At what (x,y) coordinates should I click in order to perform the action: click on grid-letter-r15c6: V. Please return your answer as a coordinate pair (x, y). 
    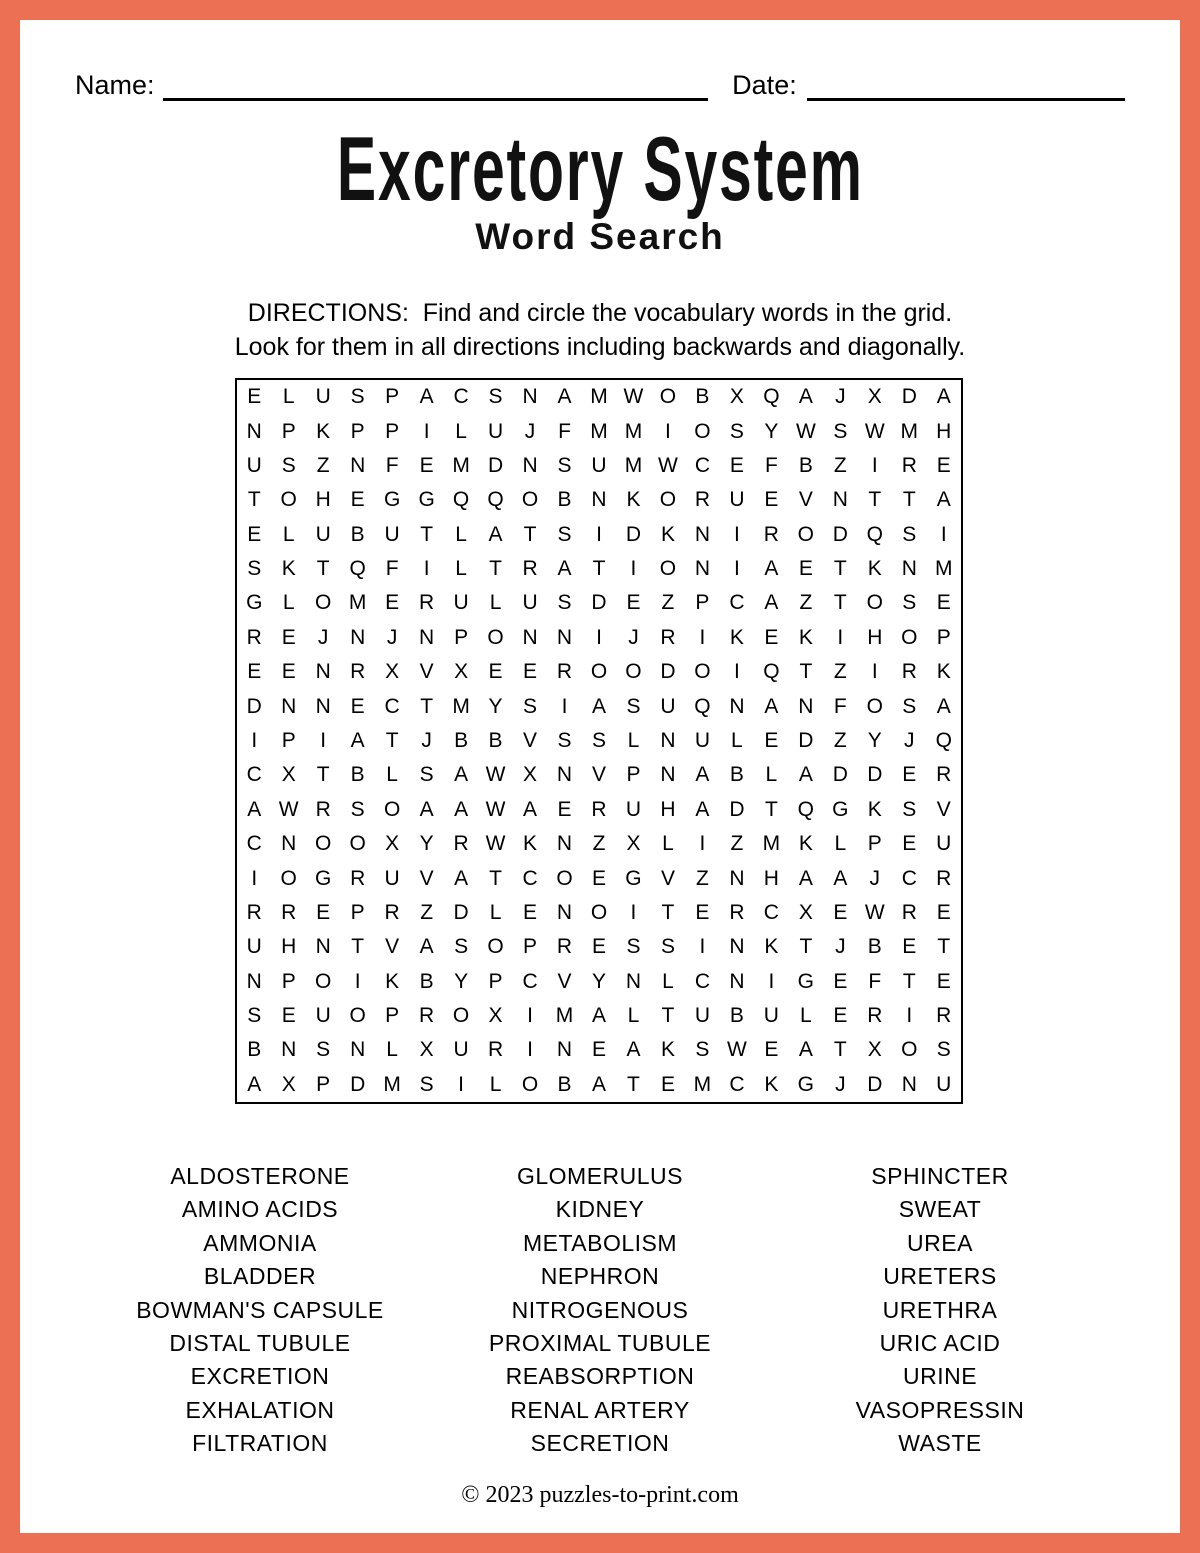
    Looking at the image, I should click on (426, 878).